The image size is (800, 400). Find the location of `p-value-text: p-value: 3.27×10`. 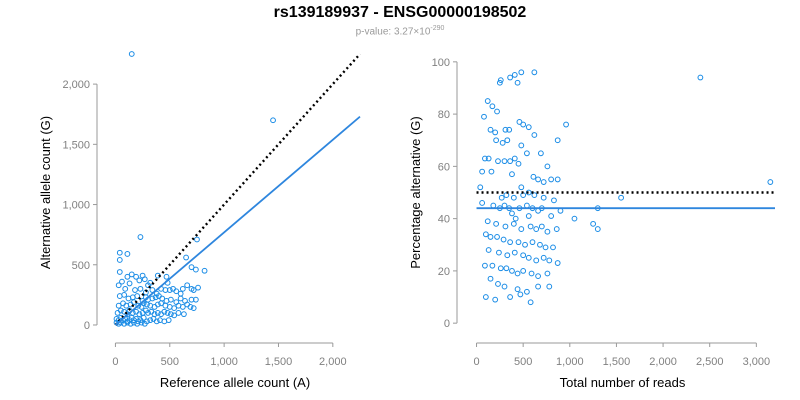

p-value-text: p-value: 3.27×10 is located at coordinates (393, 32).